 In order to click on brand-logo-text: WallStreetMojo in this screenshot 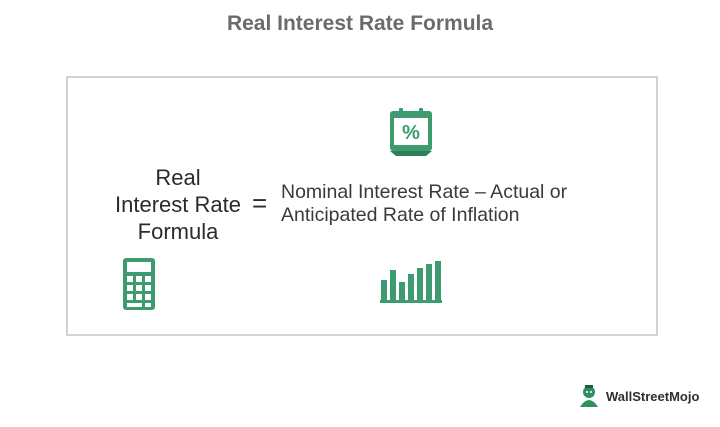, I will do `click(653, 396)`.